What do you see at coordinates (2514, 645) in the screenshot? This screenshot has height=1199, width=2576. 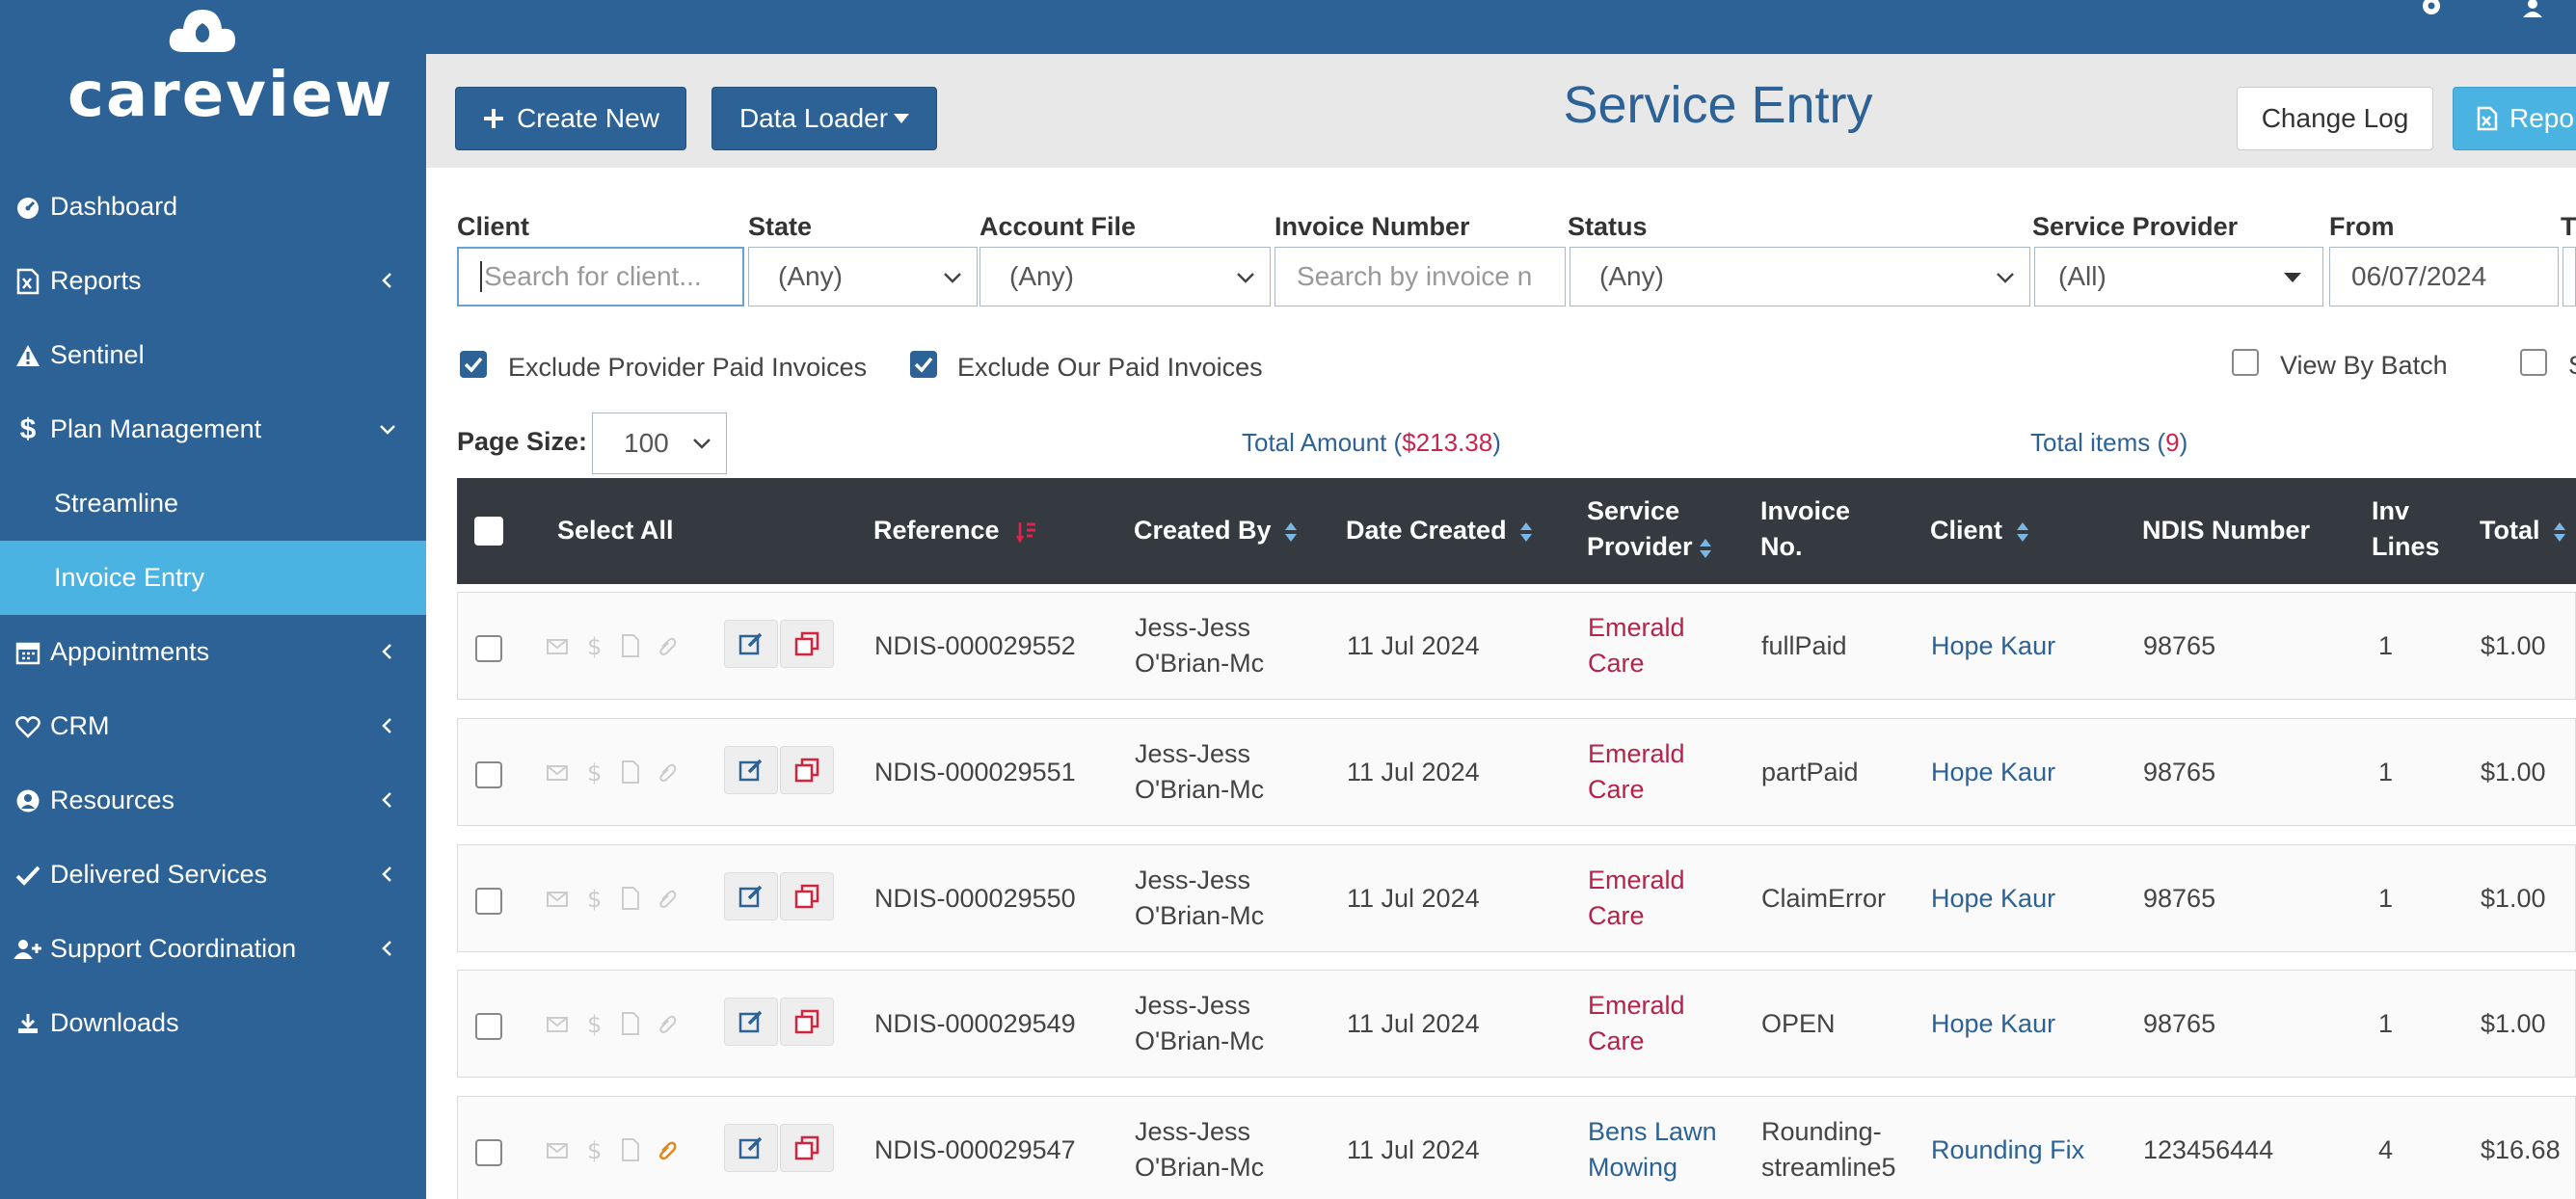 I see `total-cell: $1.00` at bounding box center [2514, 645].